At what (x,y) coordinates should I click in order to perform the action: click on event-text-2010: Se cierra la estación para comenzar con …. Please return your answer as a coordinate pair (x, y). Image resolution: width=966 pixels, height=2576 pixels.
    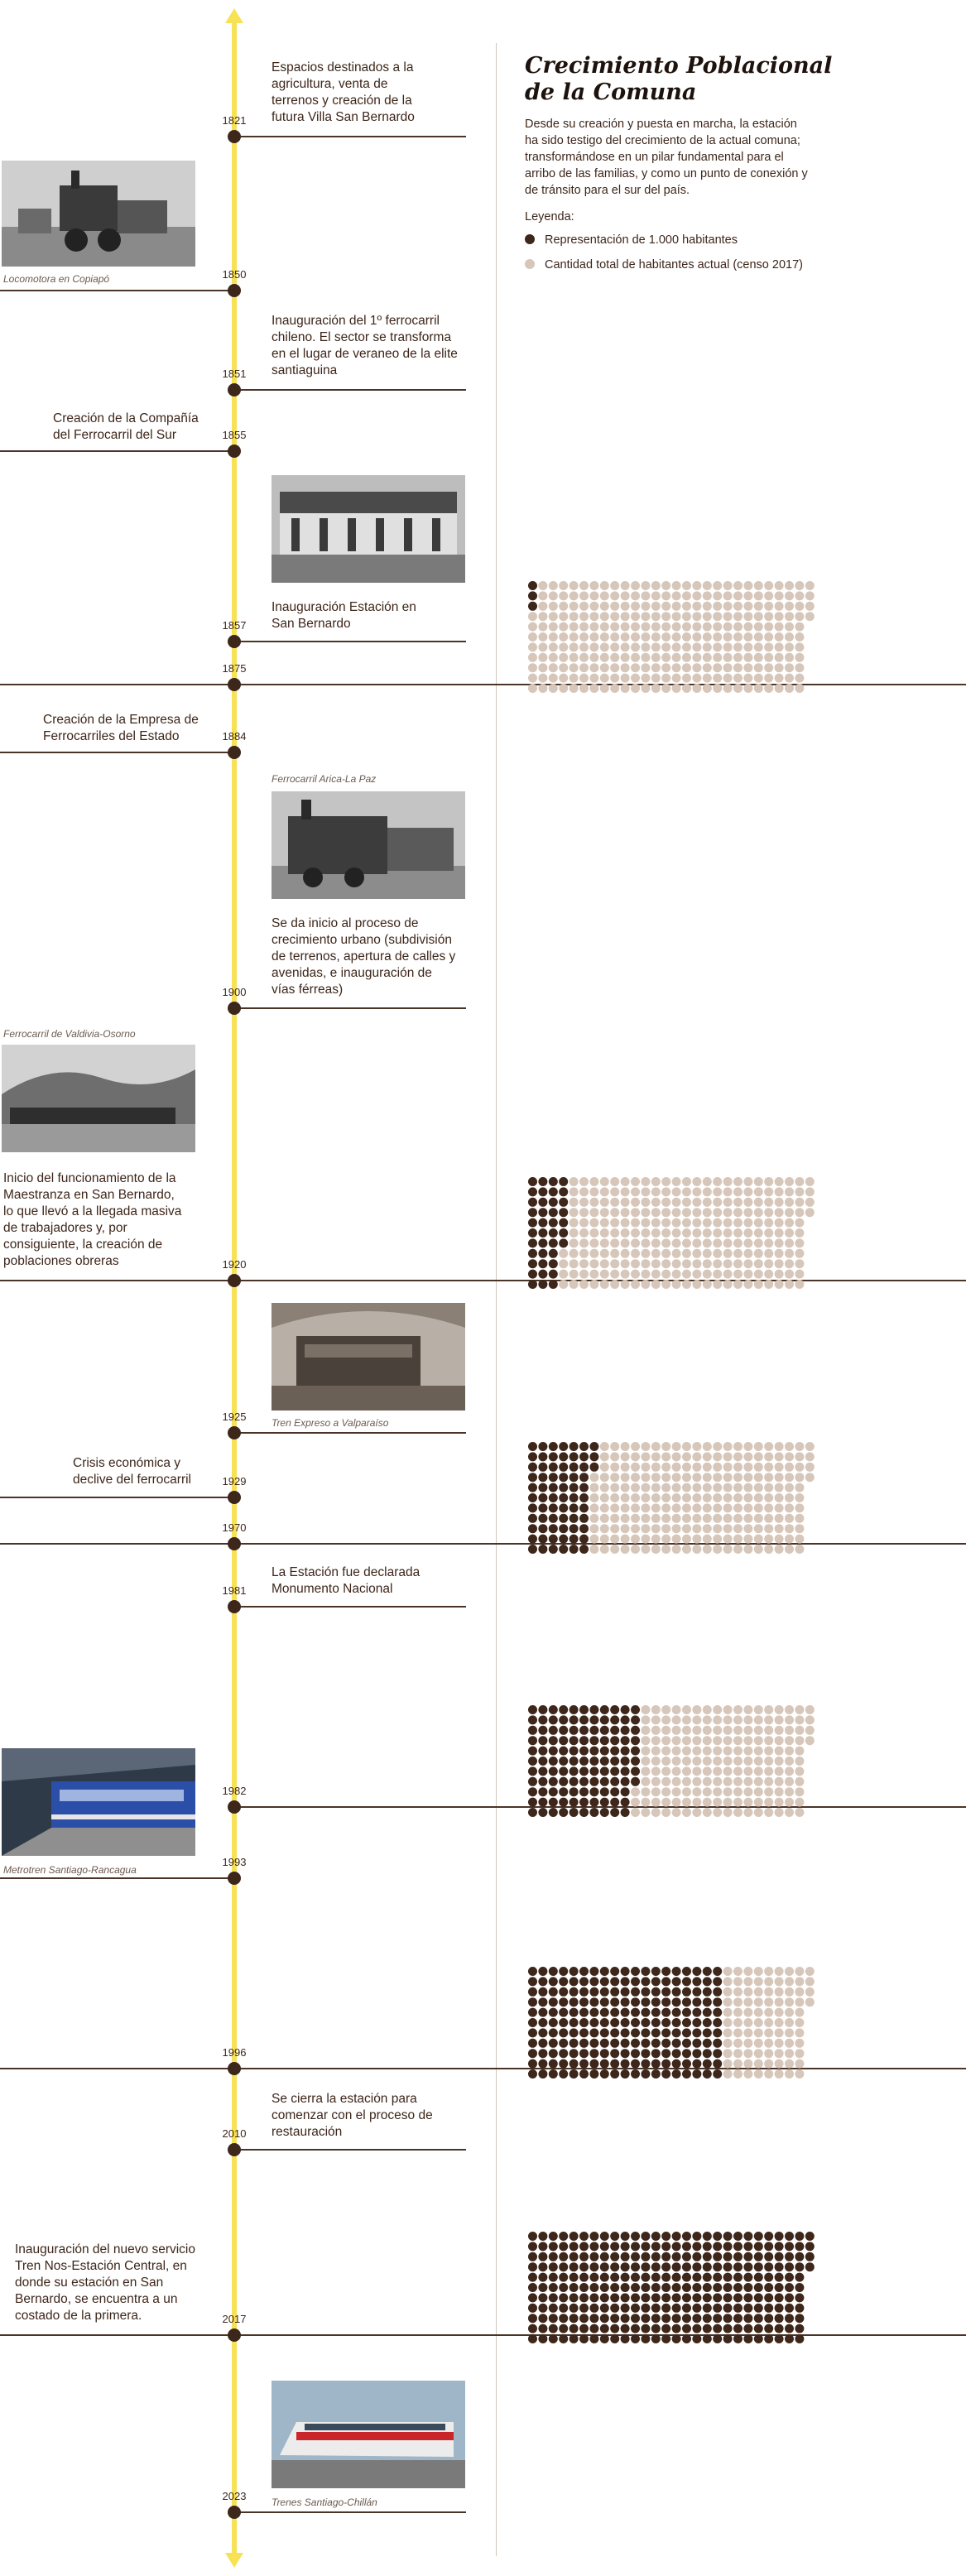
    Looking at the image, I should click on (352, 2115).